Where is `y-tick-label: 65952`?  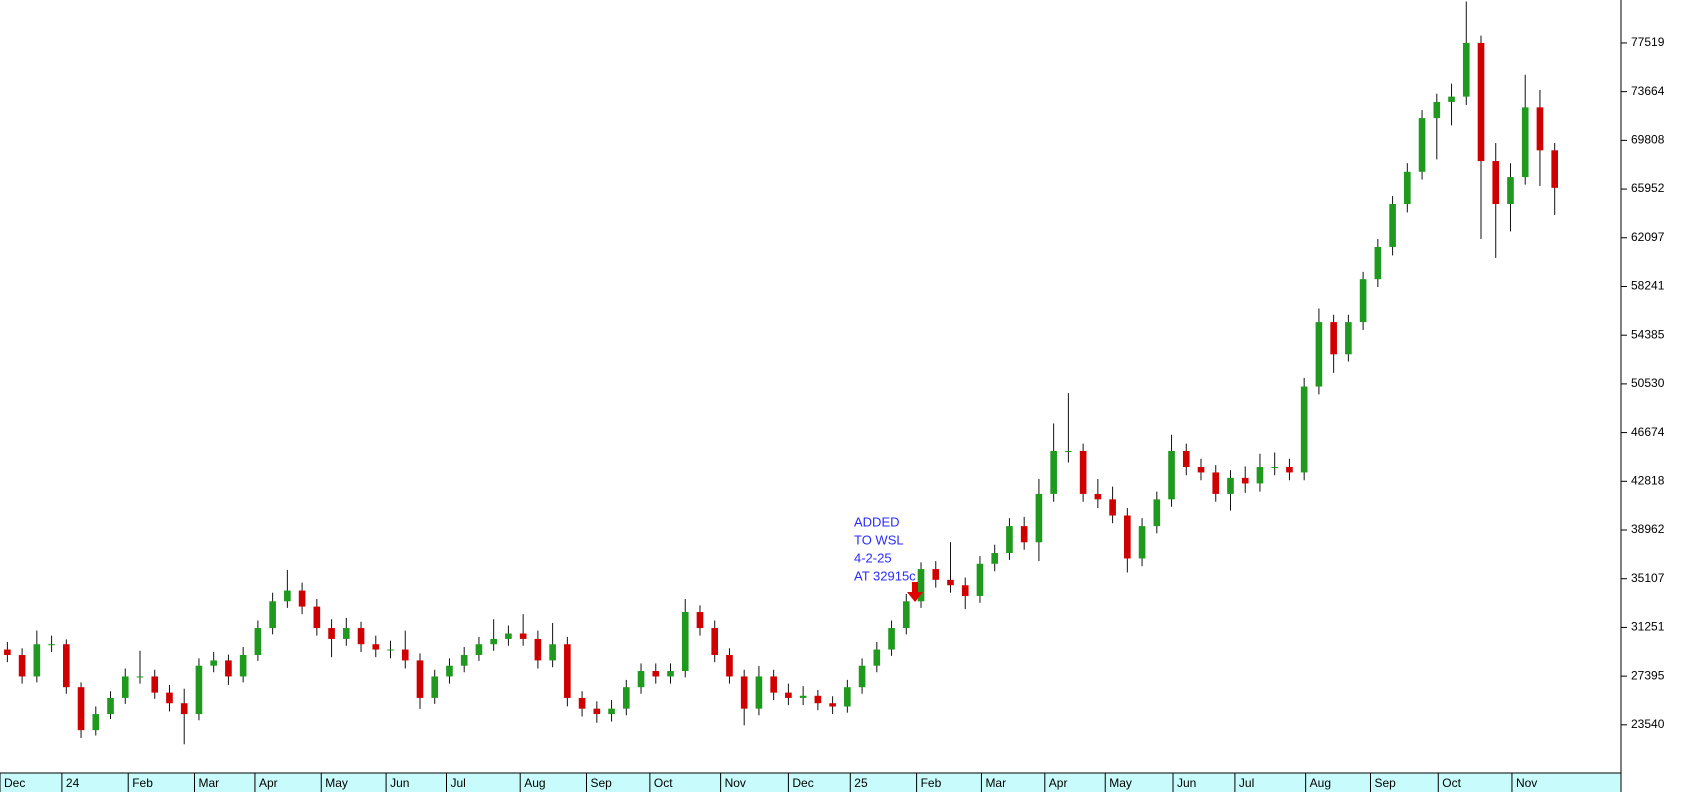
y-tick-label: 65952 is located at coordinates (1648, 188).